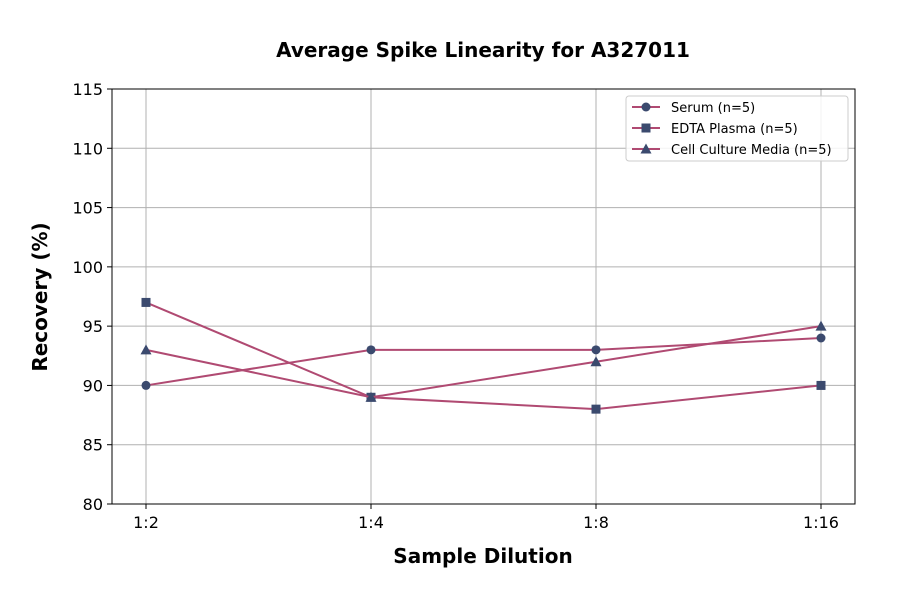  Describe the element at coordinates (87, 89) in the screenshot. I see `y-tick-label: 115` at that location.